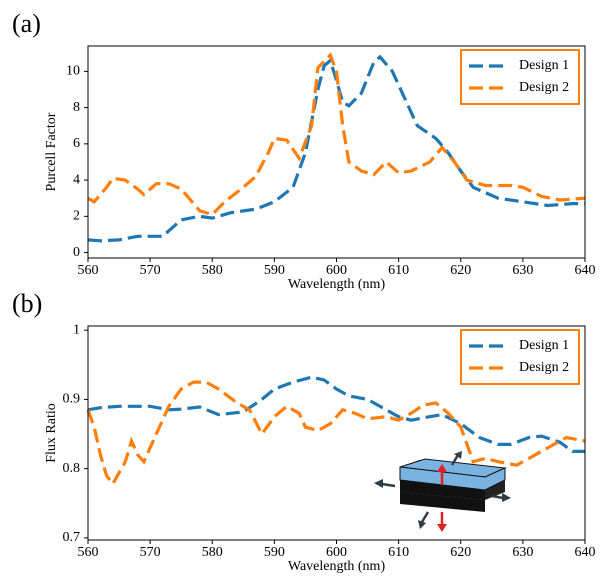  What do you see at coordinates (72, 468) in the screenshot?
I see `y-tick-label: 0.8` at bounding box center [72, 468].